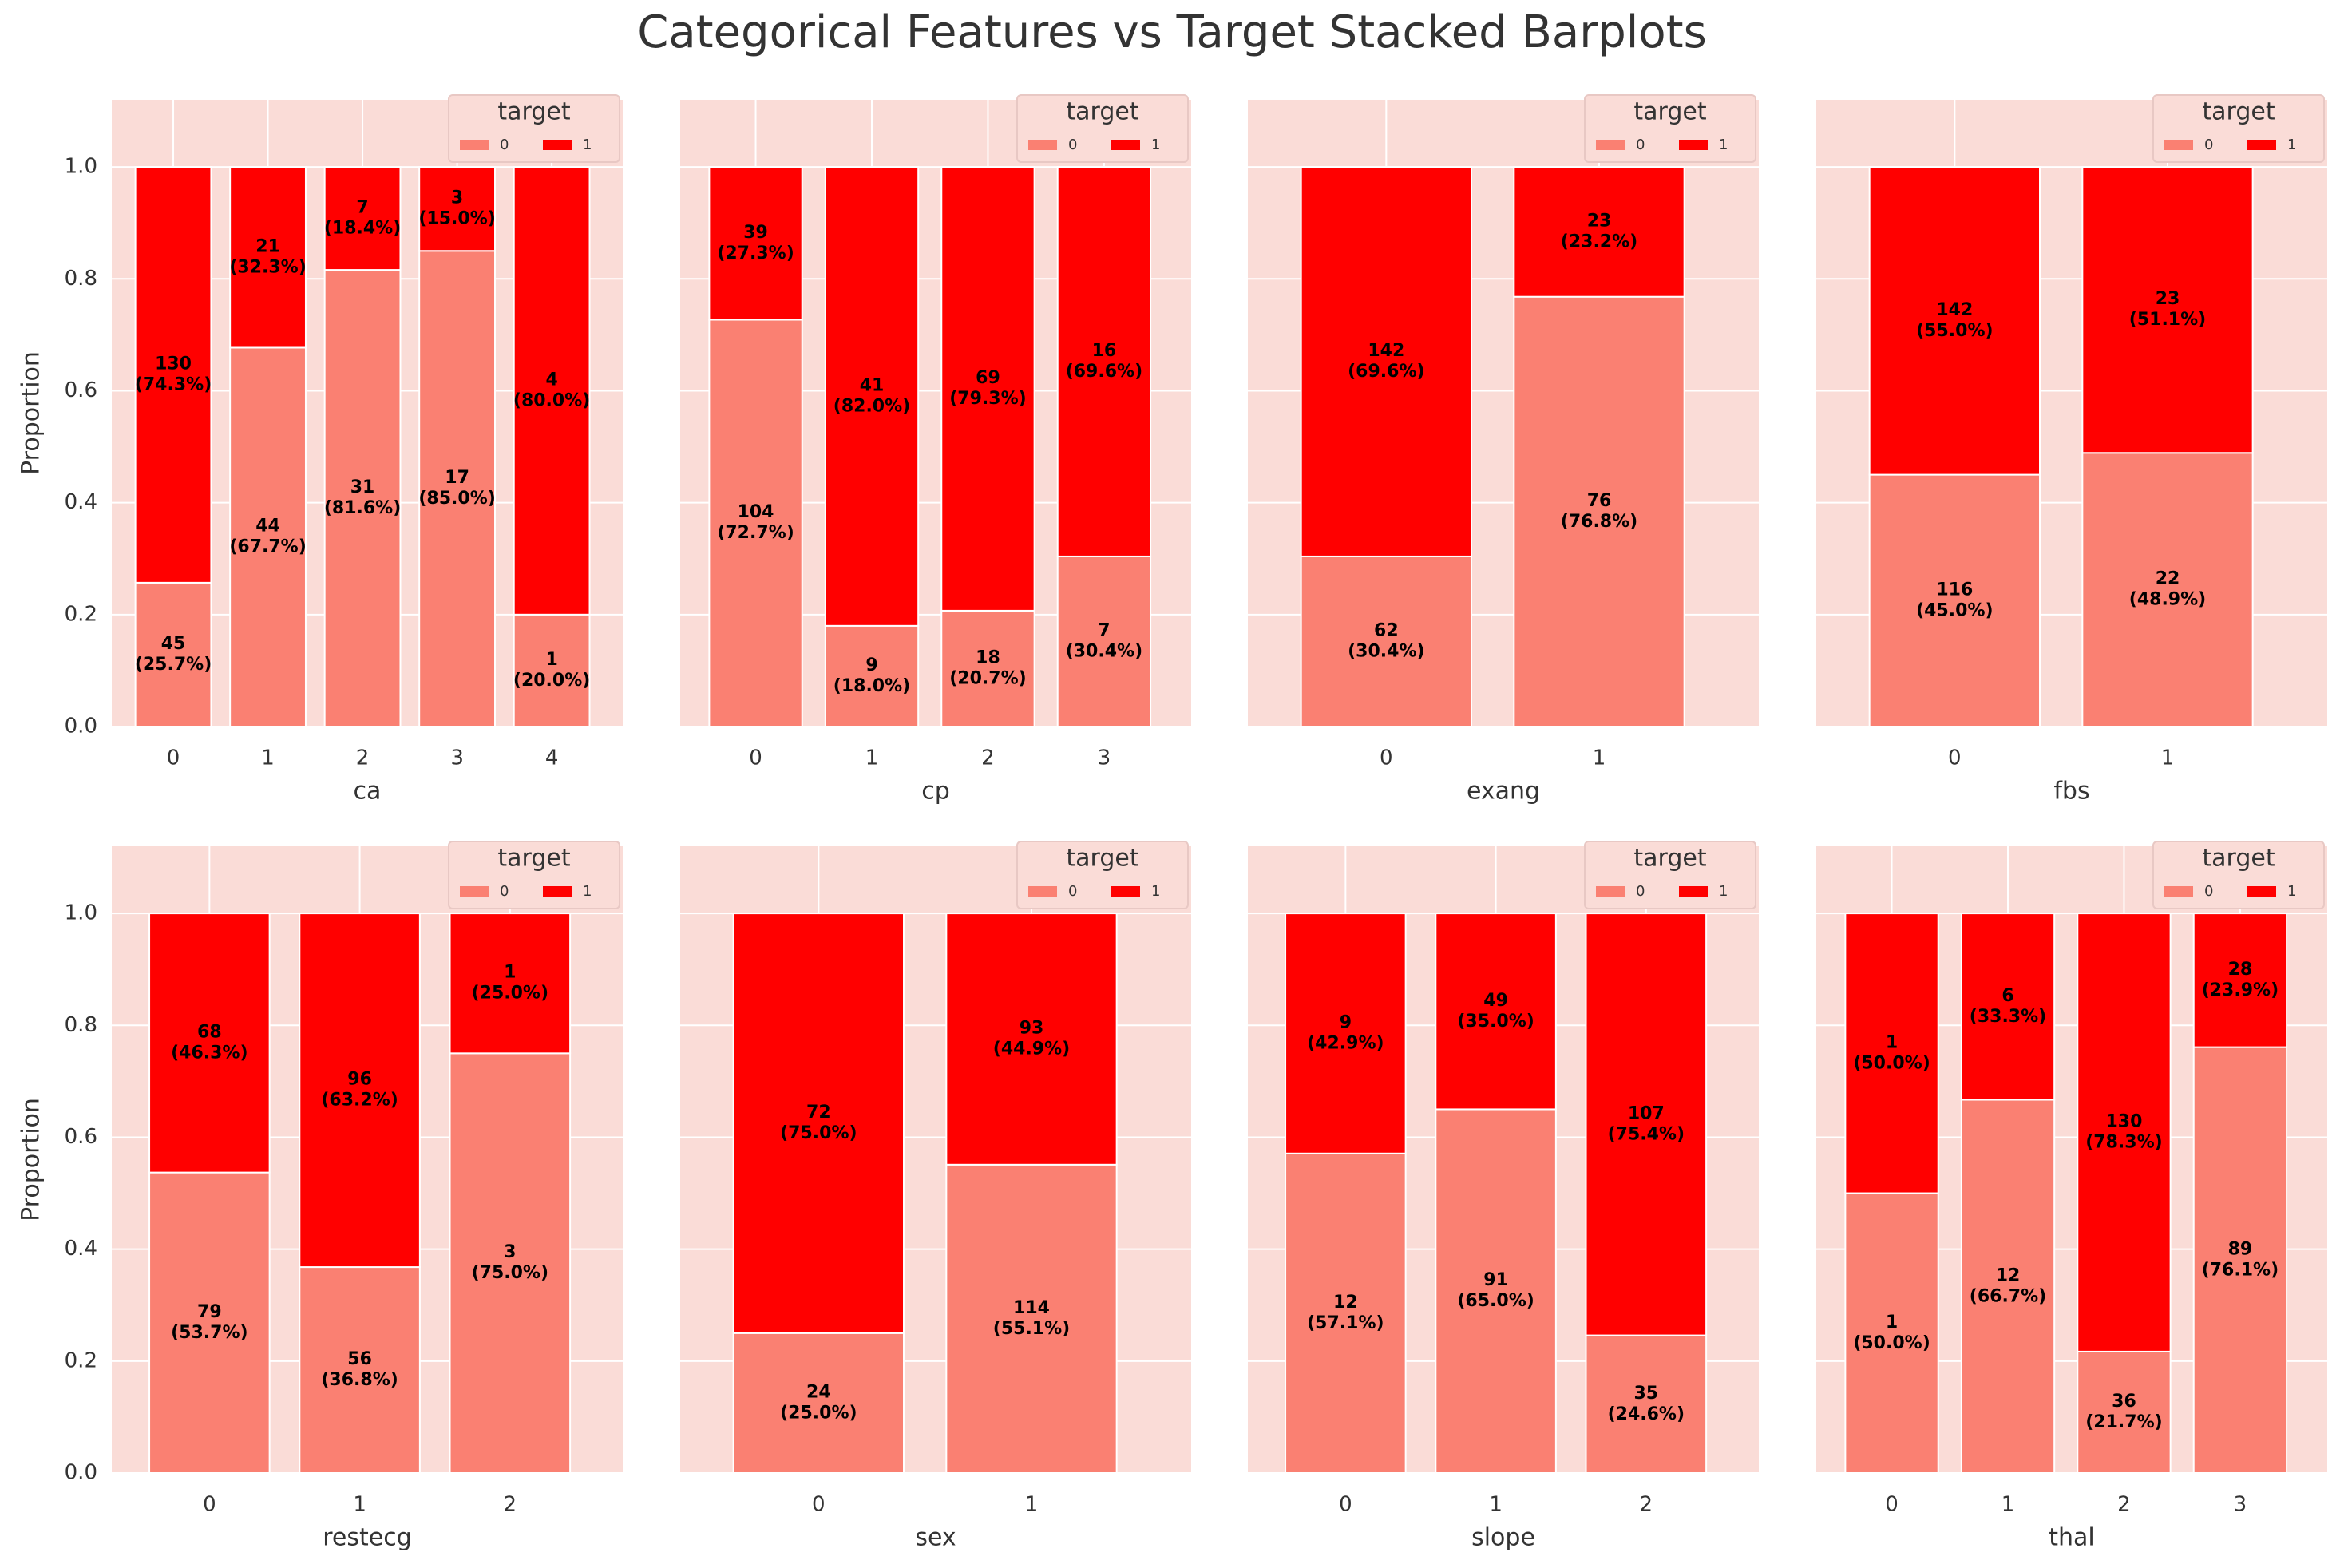 This screenshot has height=1568, width=2344. What do you see at coordinates (872, 385) in the screenshot?
I see `data-label-count: 41` at bounding box center [872, 385].